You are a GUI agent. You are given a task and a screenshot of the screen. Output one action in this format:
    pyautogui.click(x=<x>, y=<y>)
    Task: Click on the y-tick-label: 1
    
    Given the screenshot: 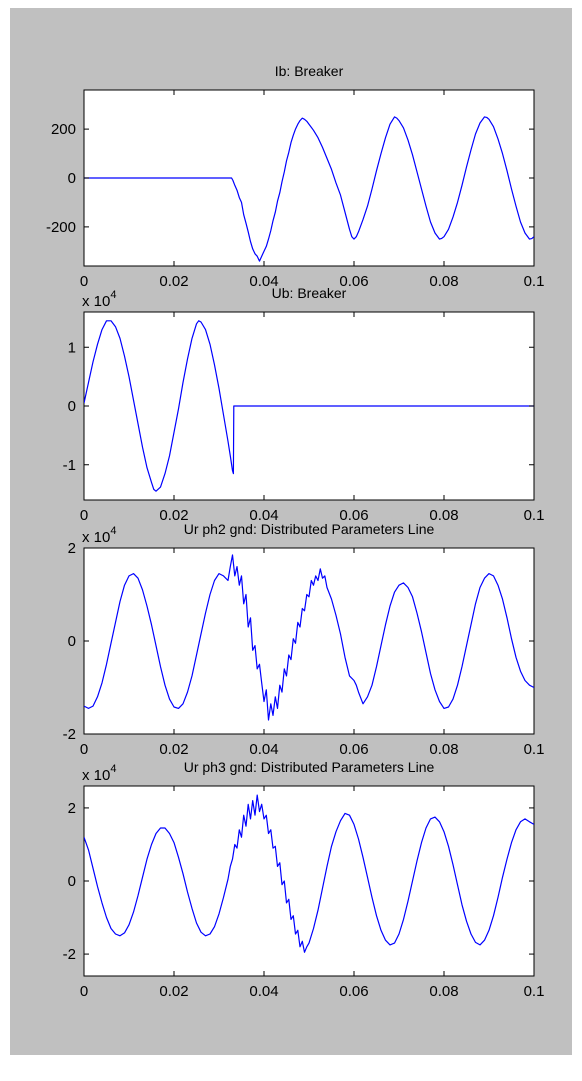 What is the action you would take?
    pyautogui.click(x=72, y=347)
    